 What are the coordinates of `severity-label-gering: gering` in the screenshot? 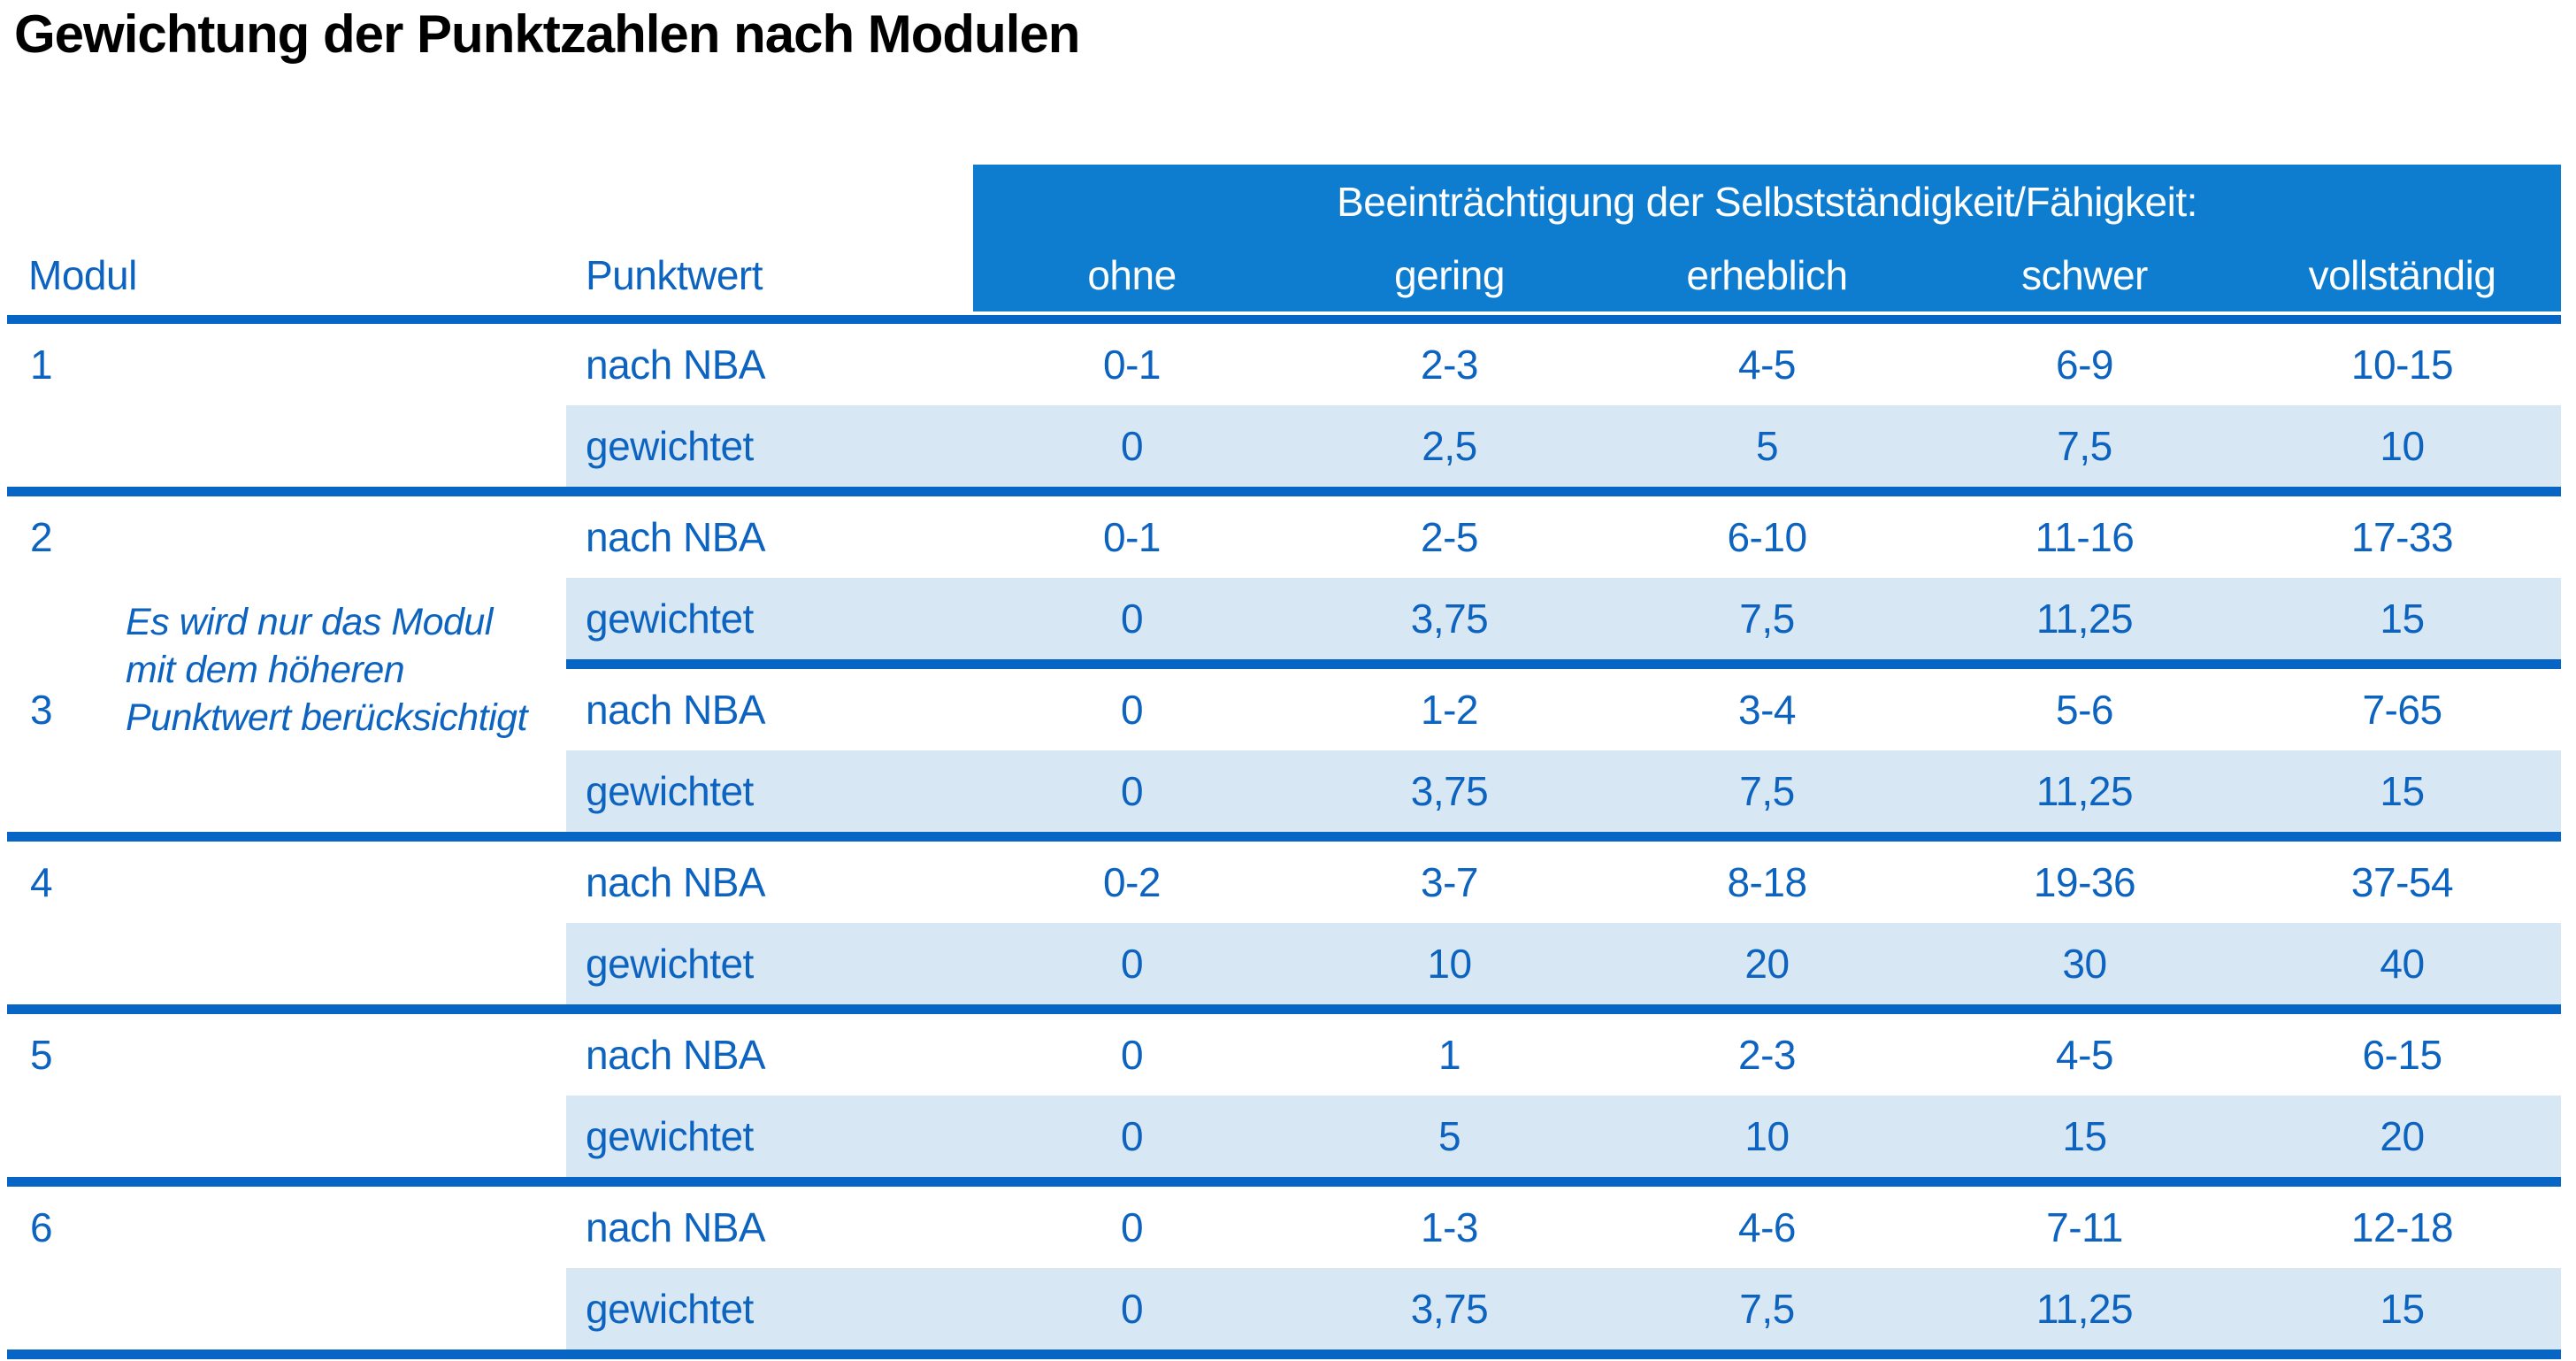 It's located at (1449, 274).